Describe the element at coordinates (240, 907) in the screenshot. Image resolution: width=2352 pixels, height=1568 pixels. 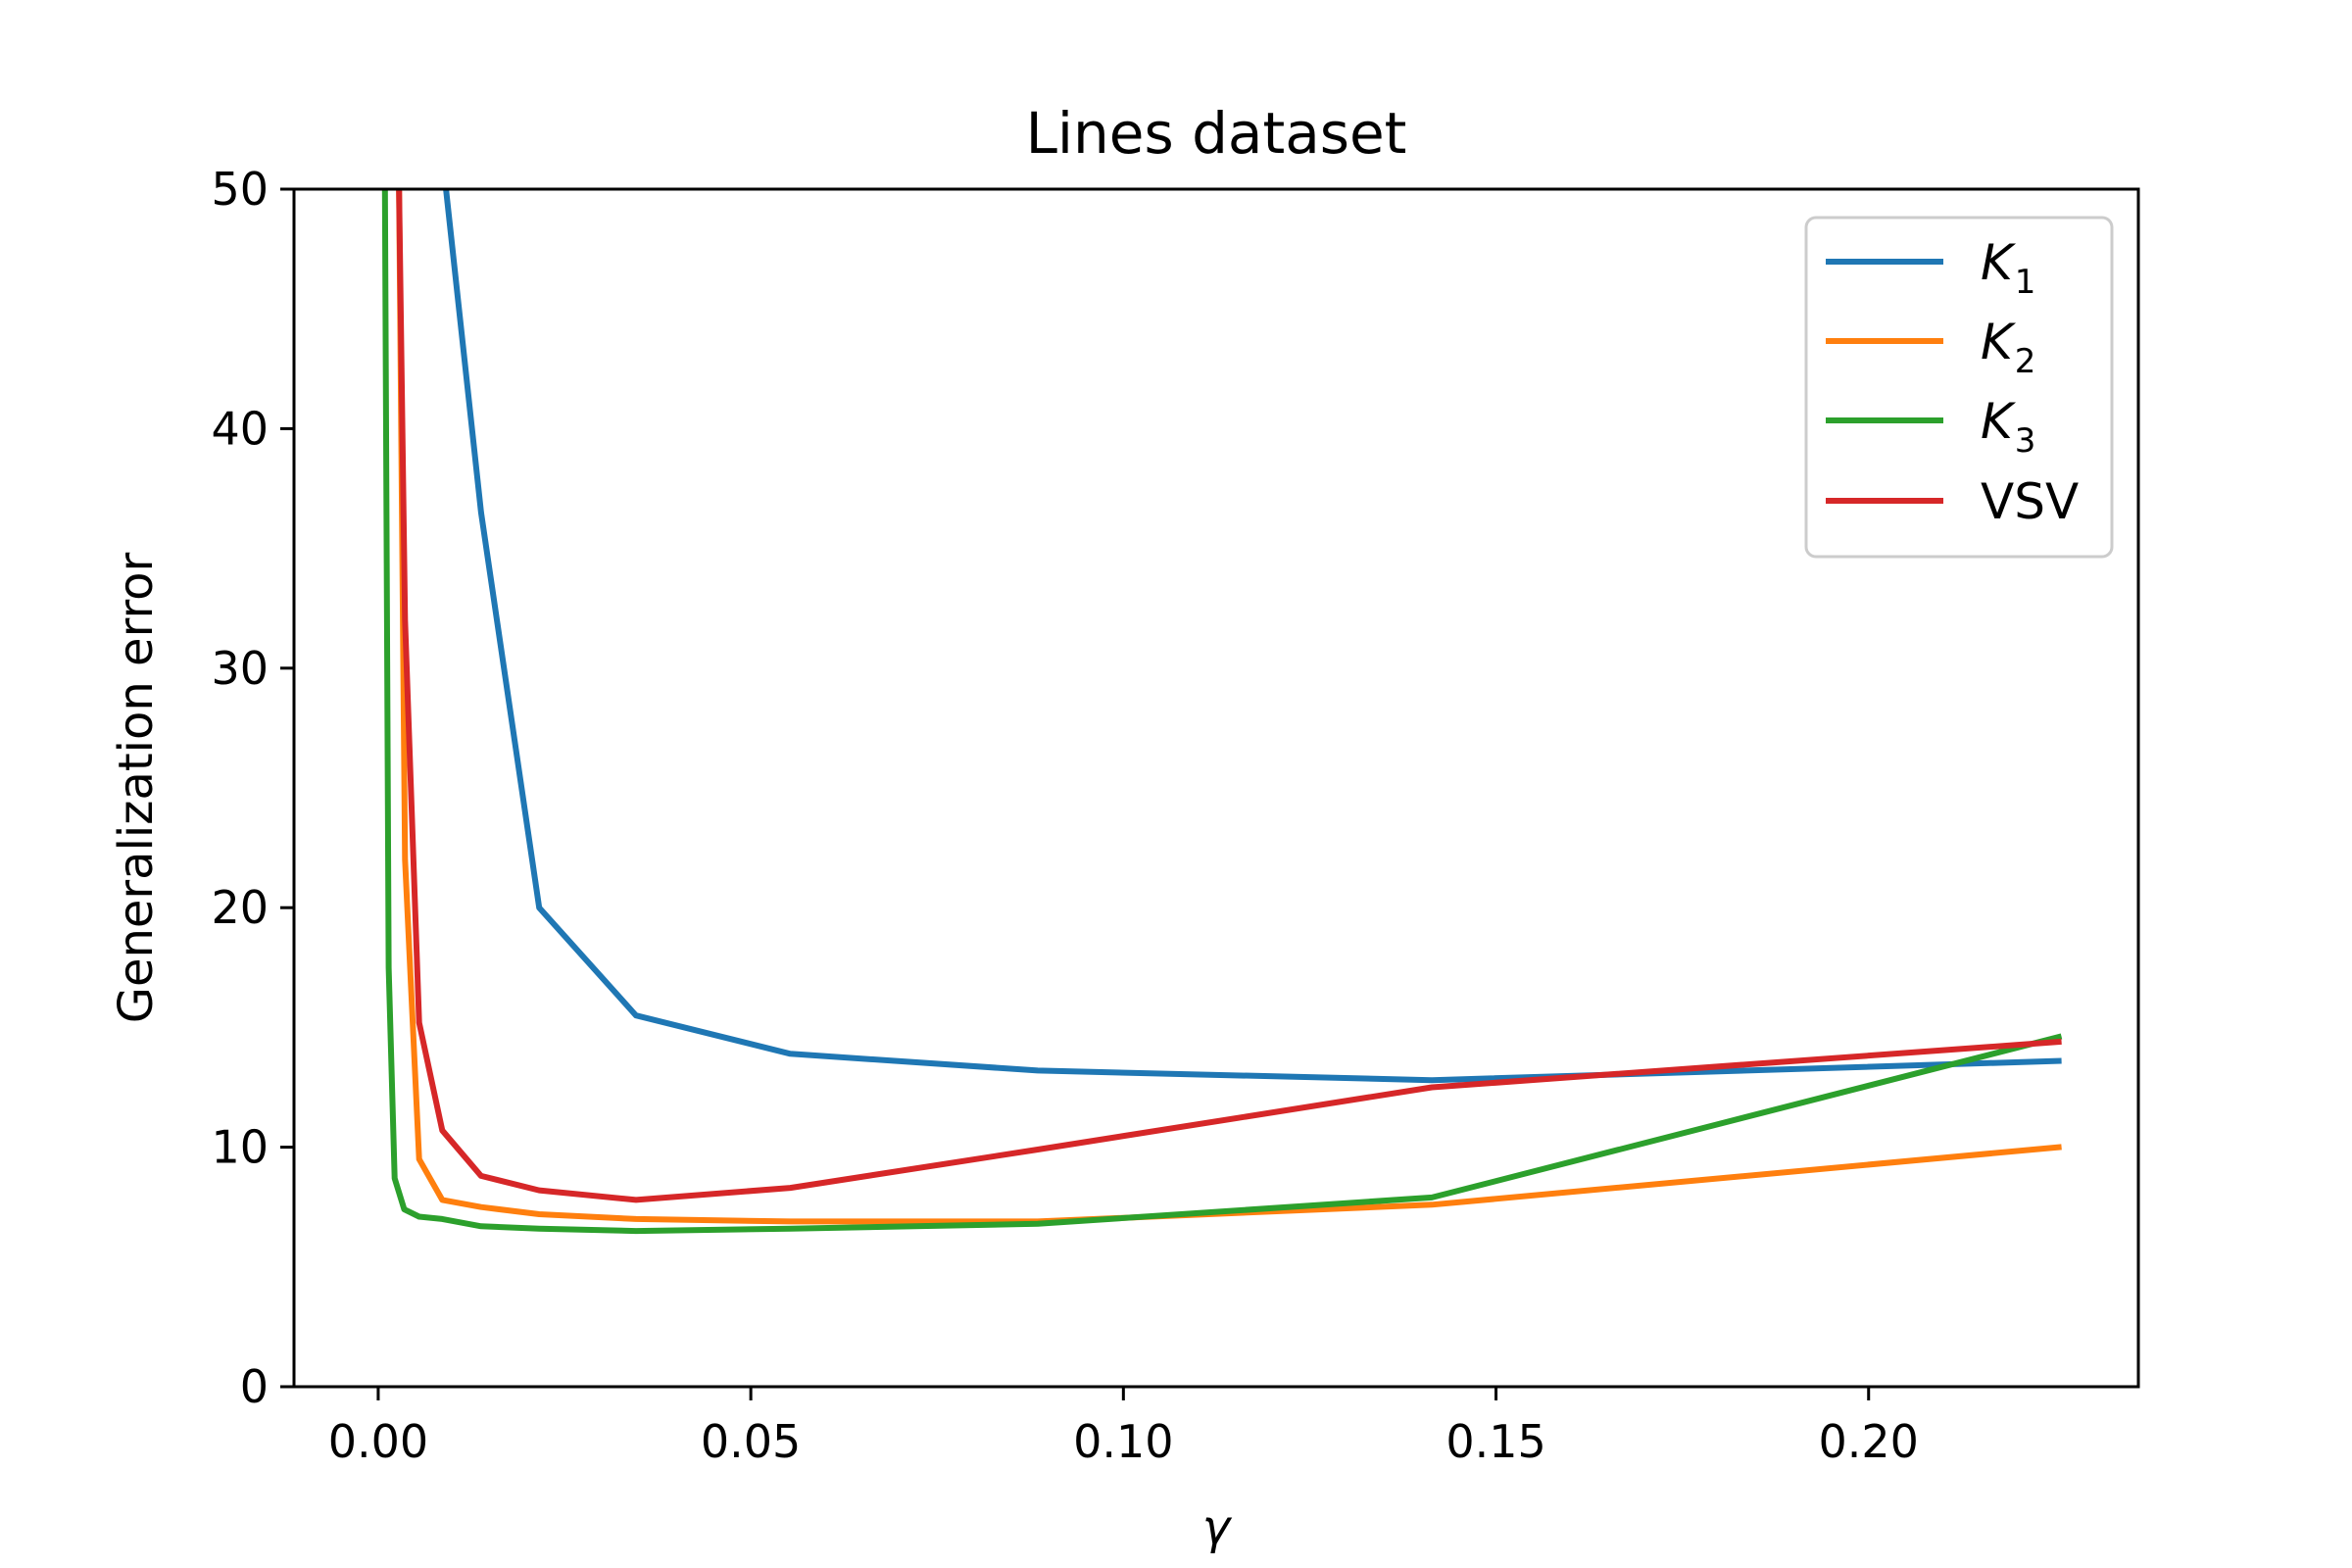
I see `y-tick-label: 20` at that location.